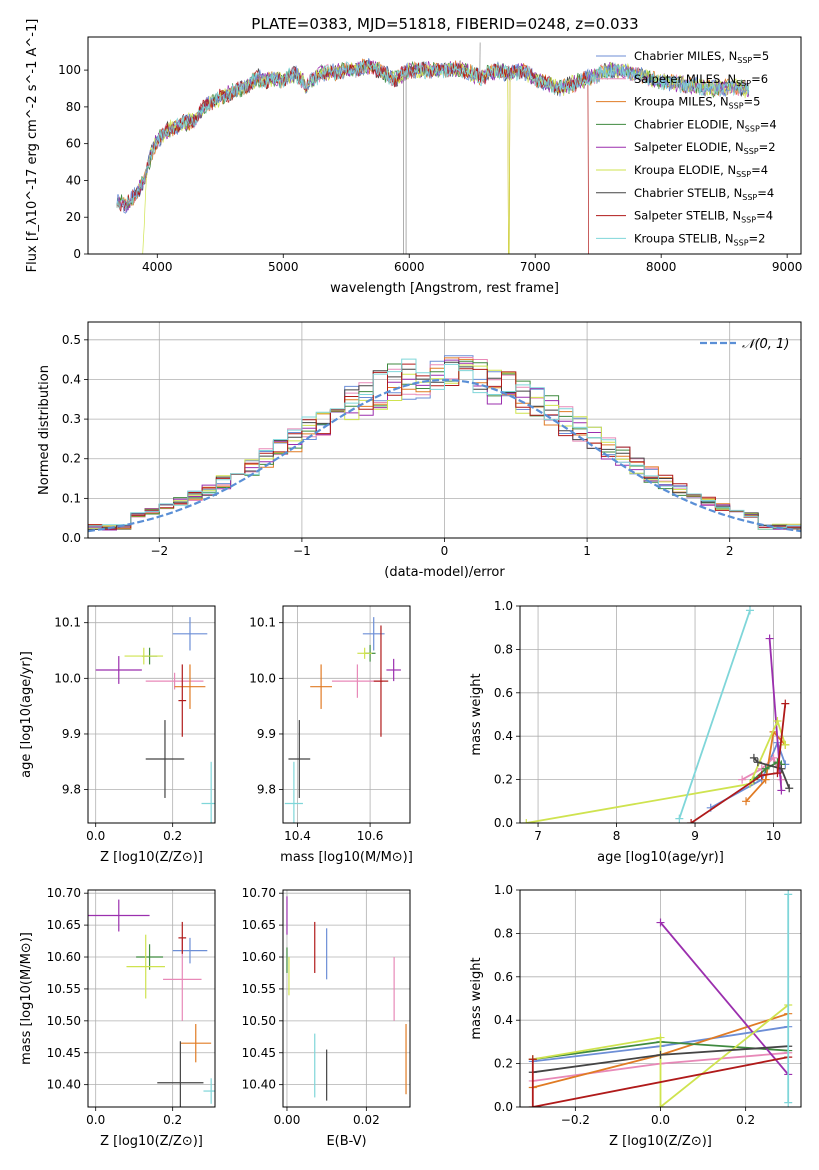 The width and height of the screenshot is (819, 1170). What do you see at coordinates (118, 670) in the screenshot?
I see `errorbar-salpeter-elodie` at bounding box center [118, 670].